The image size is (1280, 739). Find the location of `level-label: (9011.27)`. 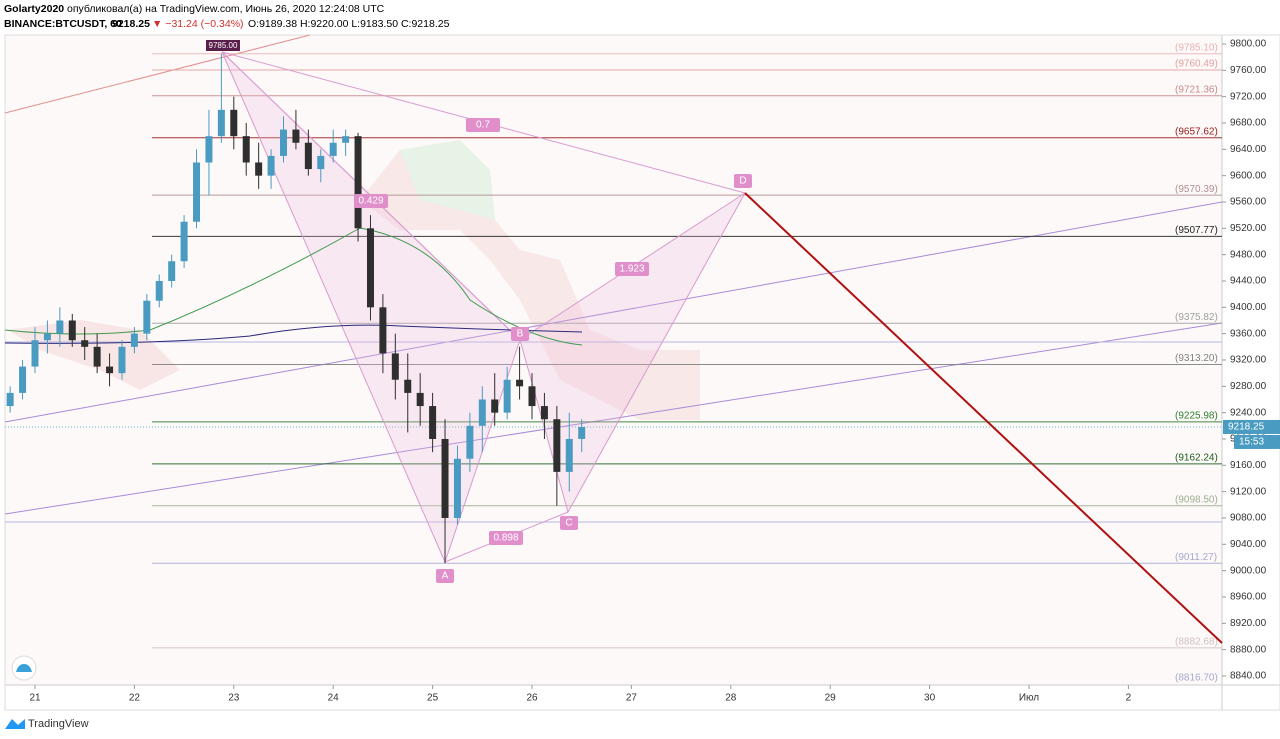

level-label: (9011.27) is located at coordinates (1196, 557).